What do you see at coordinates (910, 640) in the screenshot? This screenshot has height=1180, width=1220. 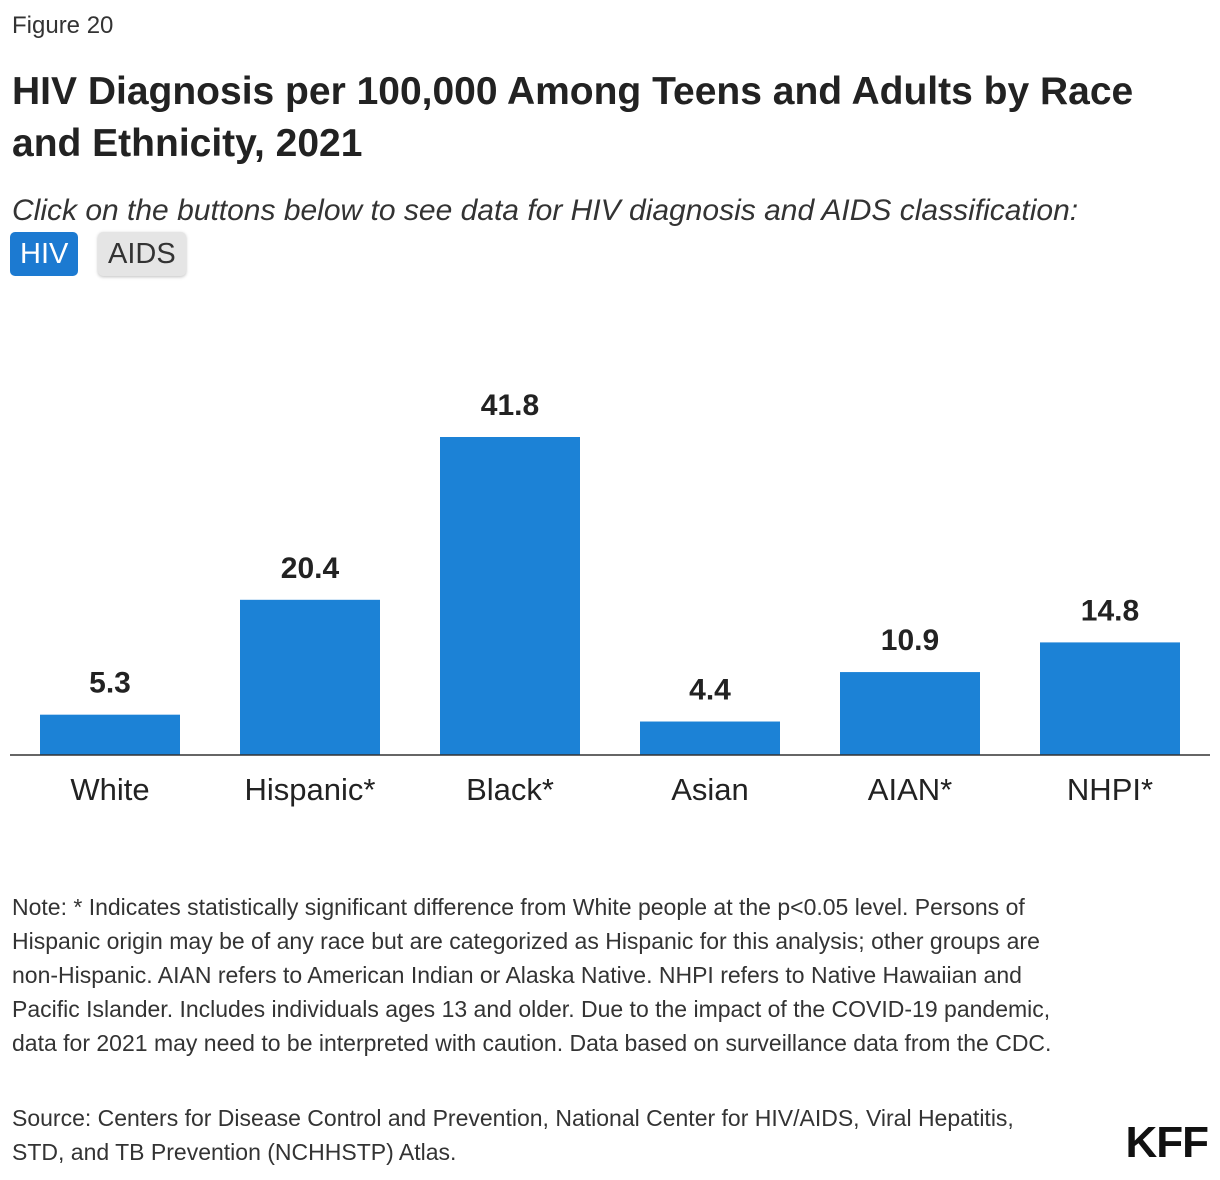 I see `value-label: 10.9` at bounding box center [910, 640].